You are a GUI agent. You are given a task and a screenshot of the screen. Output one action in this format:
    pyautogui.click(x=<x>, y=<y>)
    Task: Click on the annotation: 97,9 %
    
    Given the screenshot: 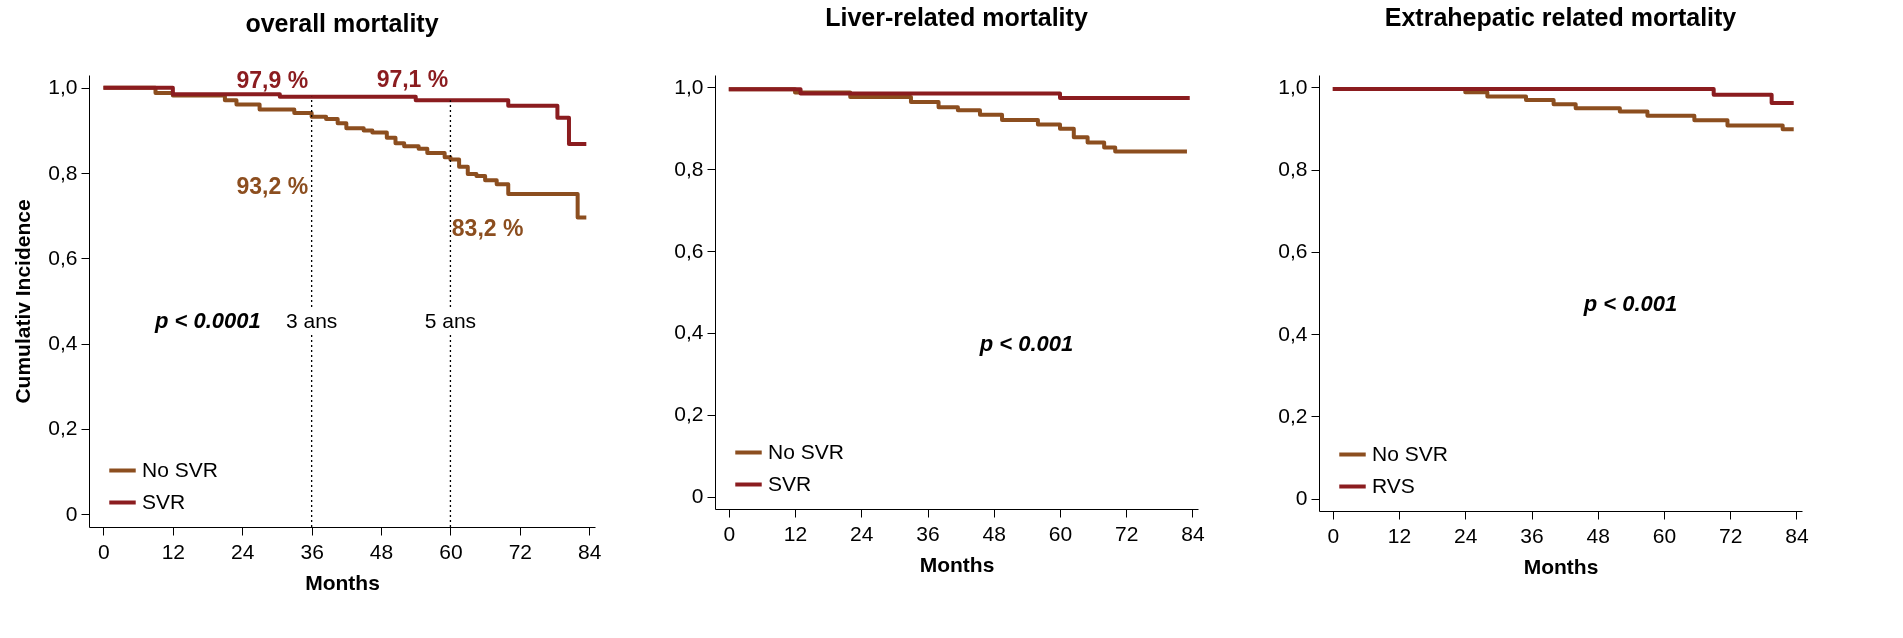 What is the action you would take?
    pyautogui.click(x=272, y=79)
    